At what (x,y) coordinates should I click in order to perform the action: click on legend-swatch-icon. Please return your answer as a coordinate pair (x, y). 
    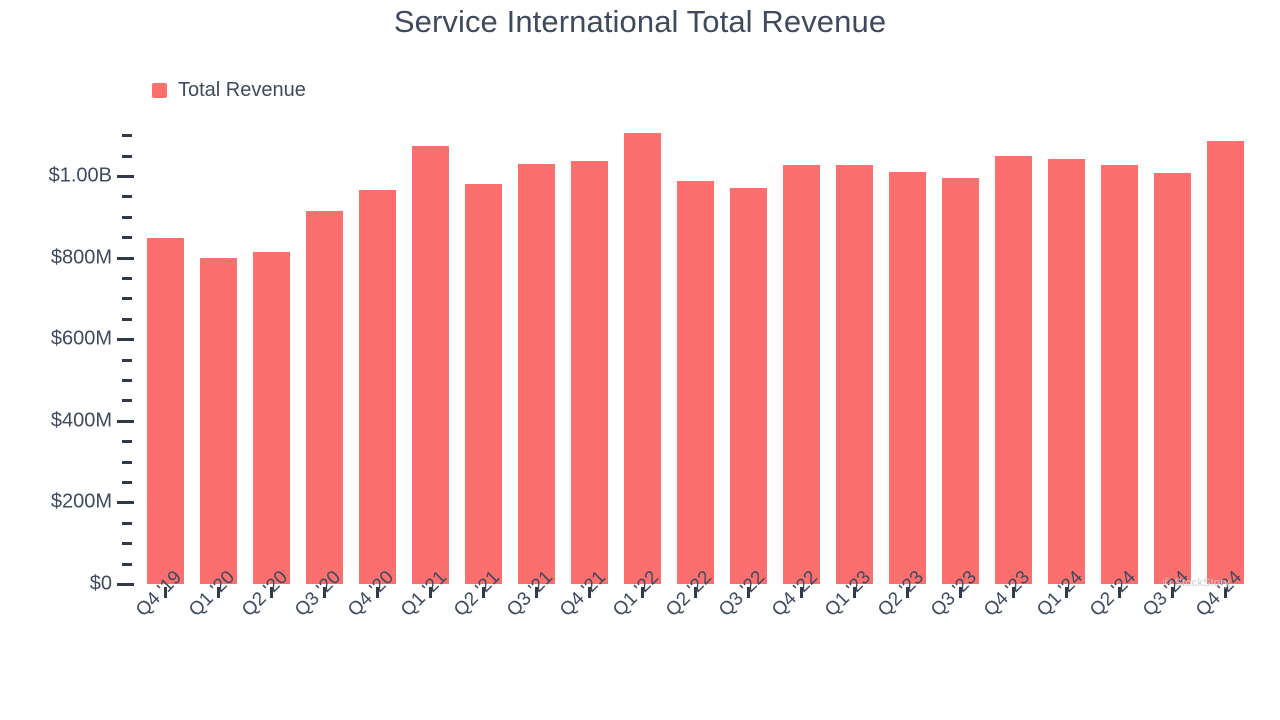
    Looking at the image, I should click on (159, 90).